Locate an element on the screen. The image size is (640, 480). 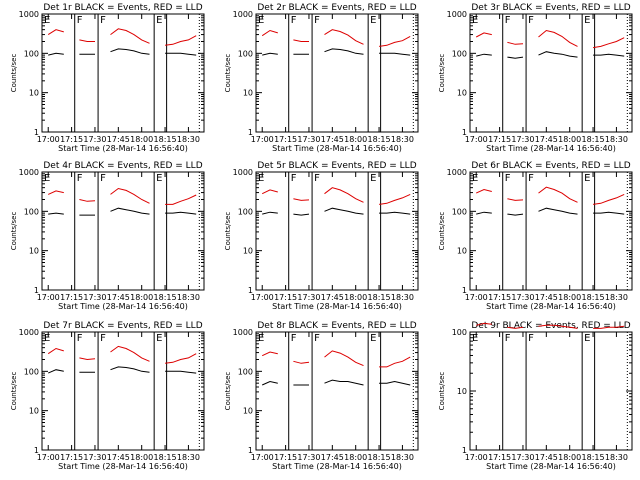
panel-title: Det 2r BLACK = Events, RED = LLD is located at coordinates (336, 8).